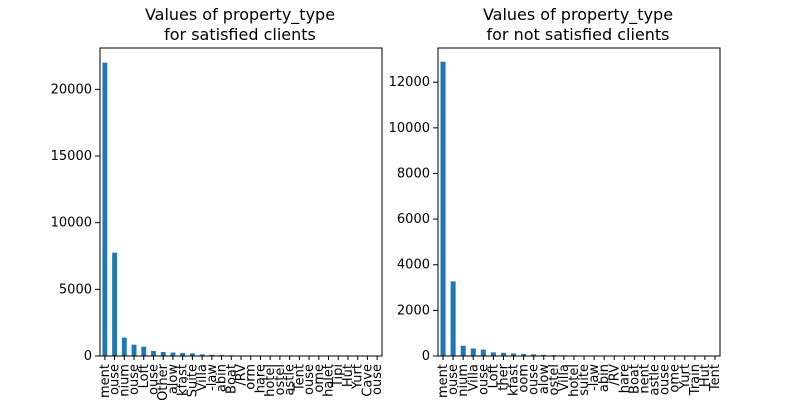 This screenshot has width=800, height=400. What do you see at coordinates (71, 156) in the screenshot?
I see `y-tick-label: 15000` at bounding box center [71, 156].